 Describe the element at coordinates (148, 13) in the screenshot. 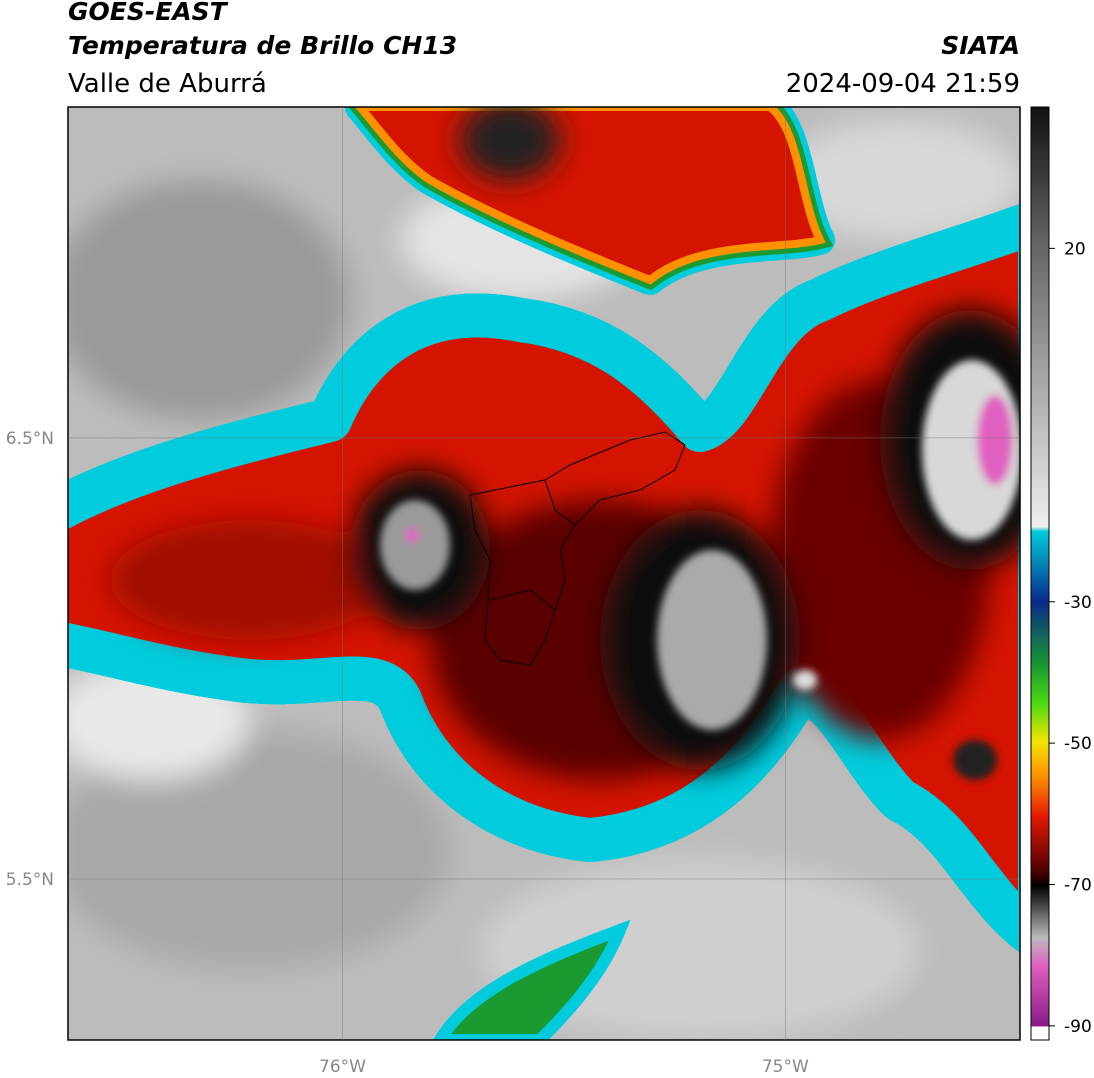

I see `title: GOES-EAST` at that location.